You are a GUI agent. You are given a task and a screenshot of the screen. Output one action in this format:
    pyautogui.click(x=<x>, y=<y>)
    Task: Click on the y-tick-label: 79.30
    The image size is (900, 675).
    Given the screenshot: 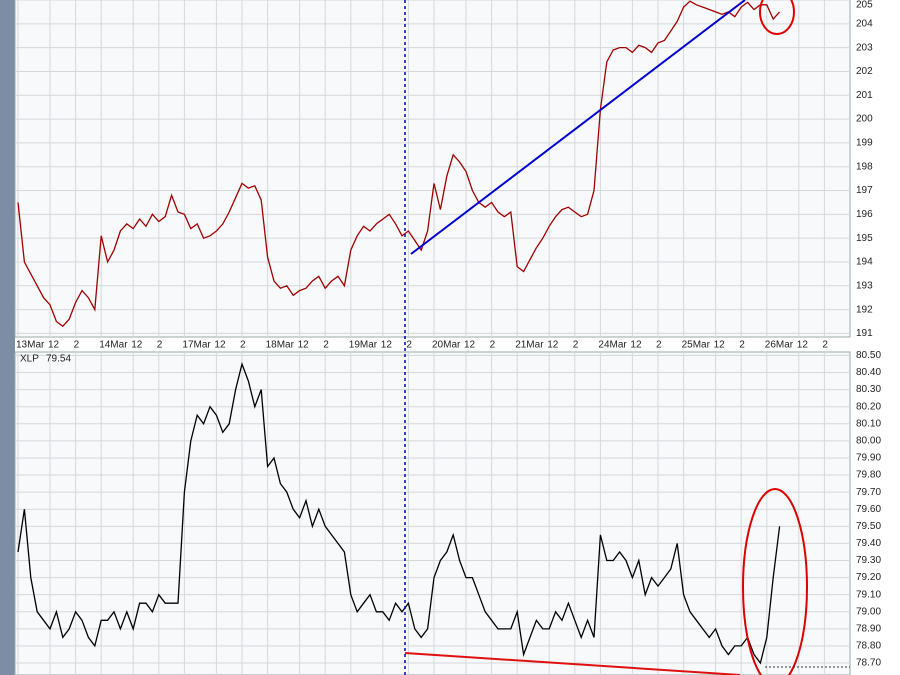 What is the action you would take?
    pyautogui.click(x=868, y=560)
    